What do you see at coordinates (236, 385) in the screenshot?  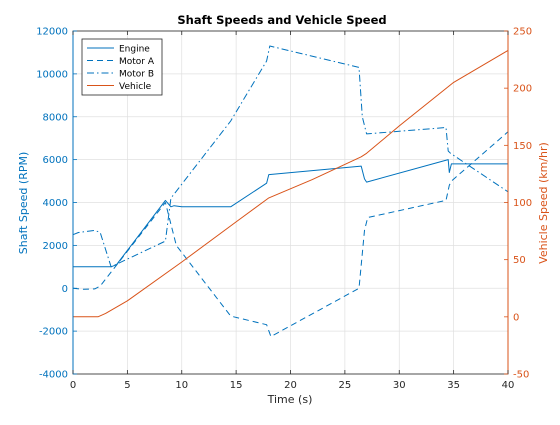 I see `x-tick-label: 15` at bounding box center [236, 385].